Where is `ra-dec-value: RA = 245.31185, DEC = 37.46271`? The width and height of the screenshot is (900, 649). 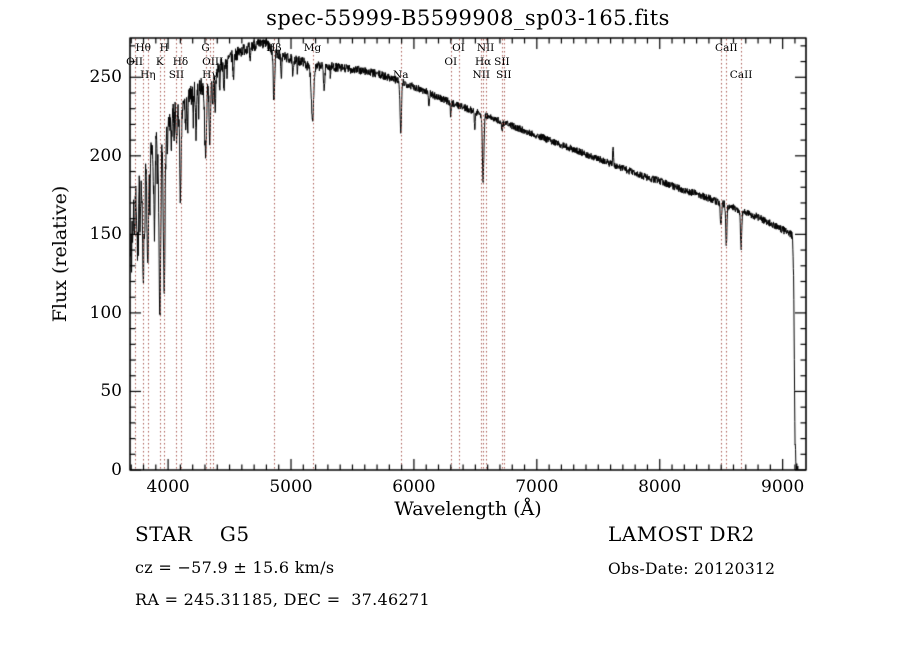
ra-dec-value: RA = 245.31185, DEC = 37.46271 is located at coordinates (282, 599).